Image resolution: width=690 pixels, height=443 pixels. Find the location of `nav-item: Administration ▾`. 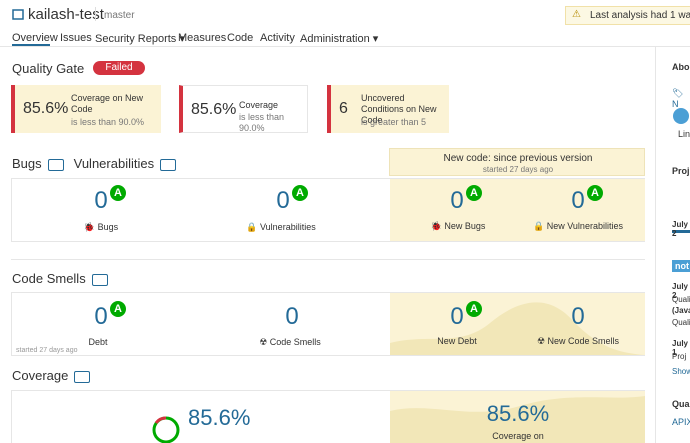

nav-item: Administration ▾ is located at coordinates (339, 39).